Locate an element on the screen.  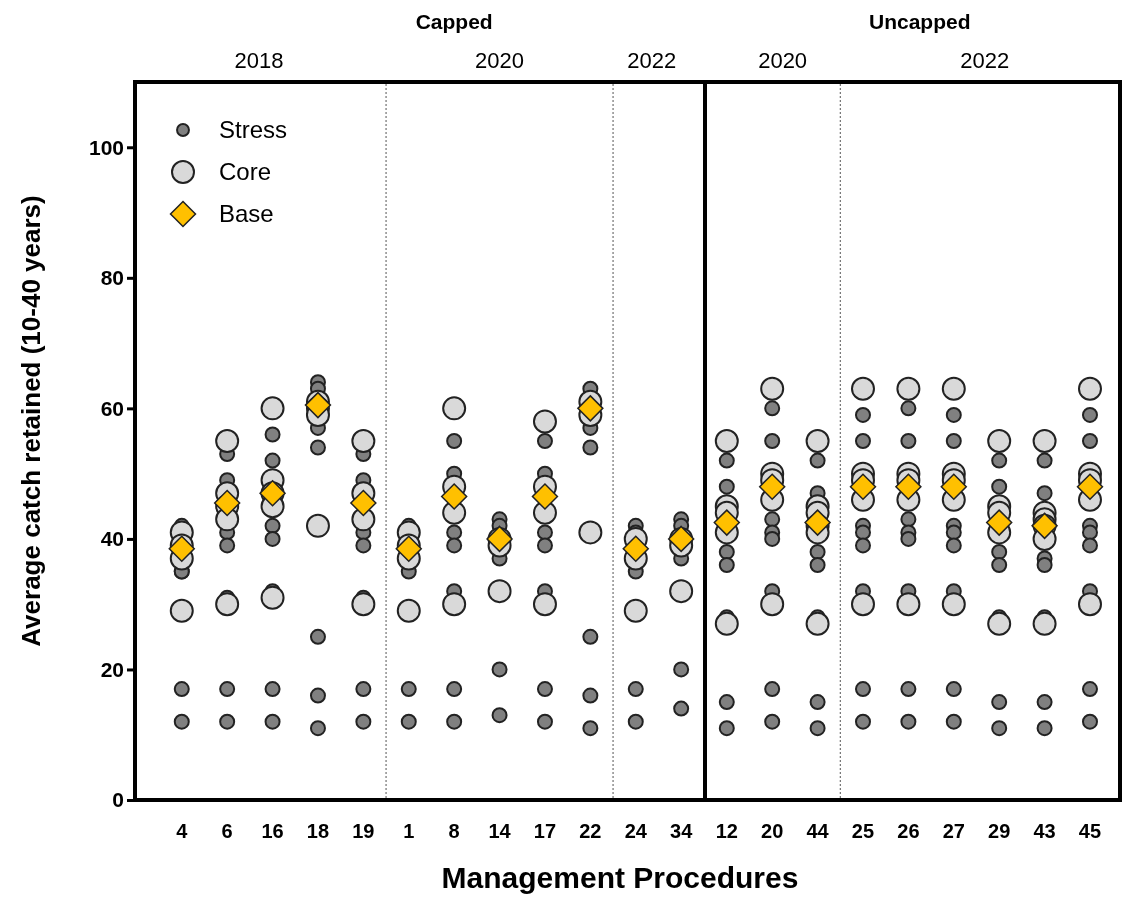
x-tick-label: 34 is located at coordinates (682, 831).